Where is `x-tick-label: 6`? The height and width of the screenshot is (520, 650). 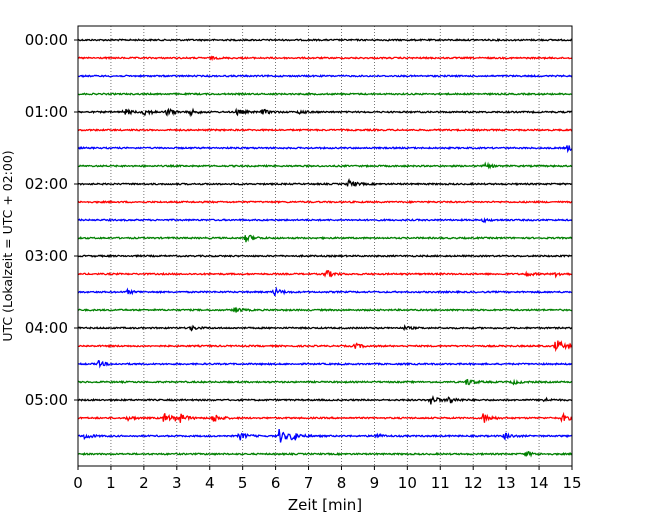 x-tick-label: 6 is located at coordinates (276, 483).